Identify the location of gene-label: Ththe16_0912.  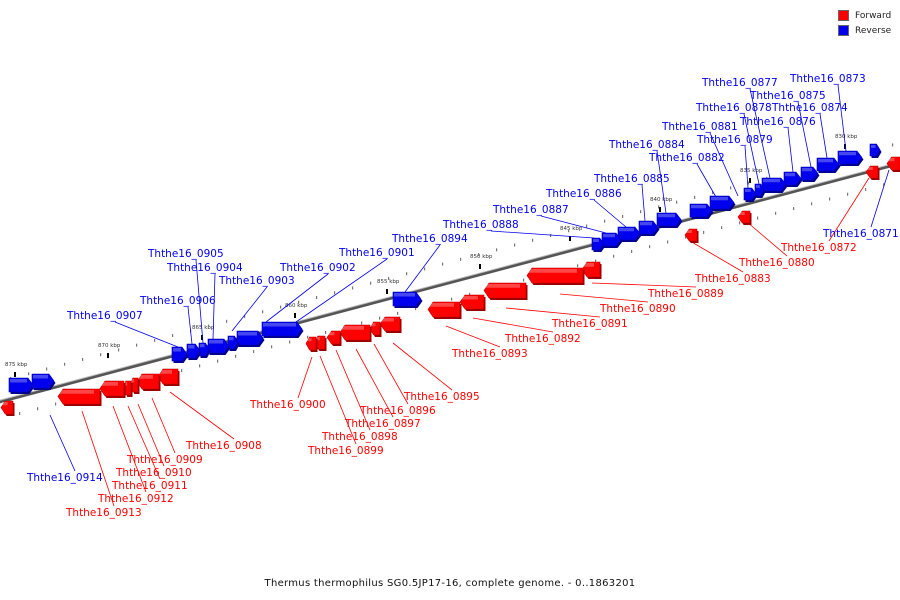
(135, 499).